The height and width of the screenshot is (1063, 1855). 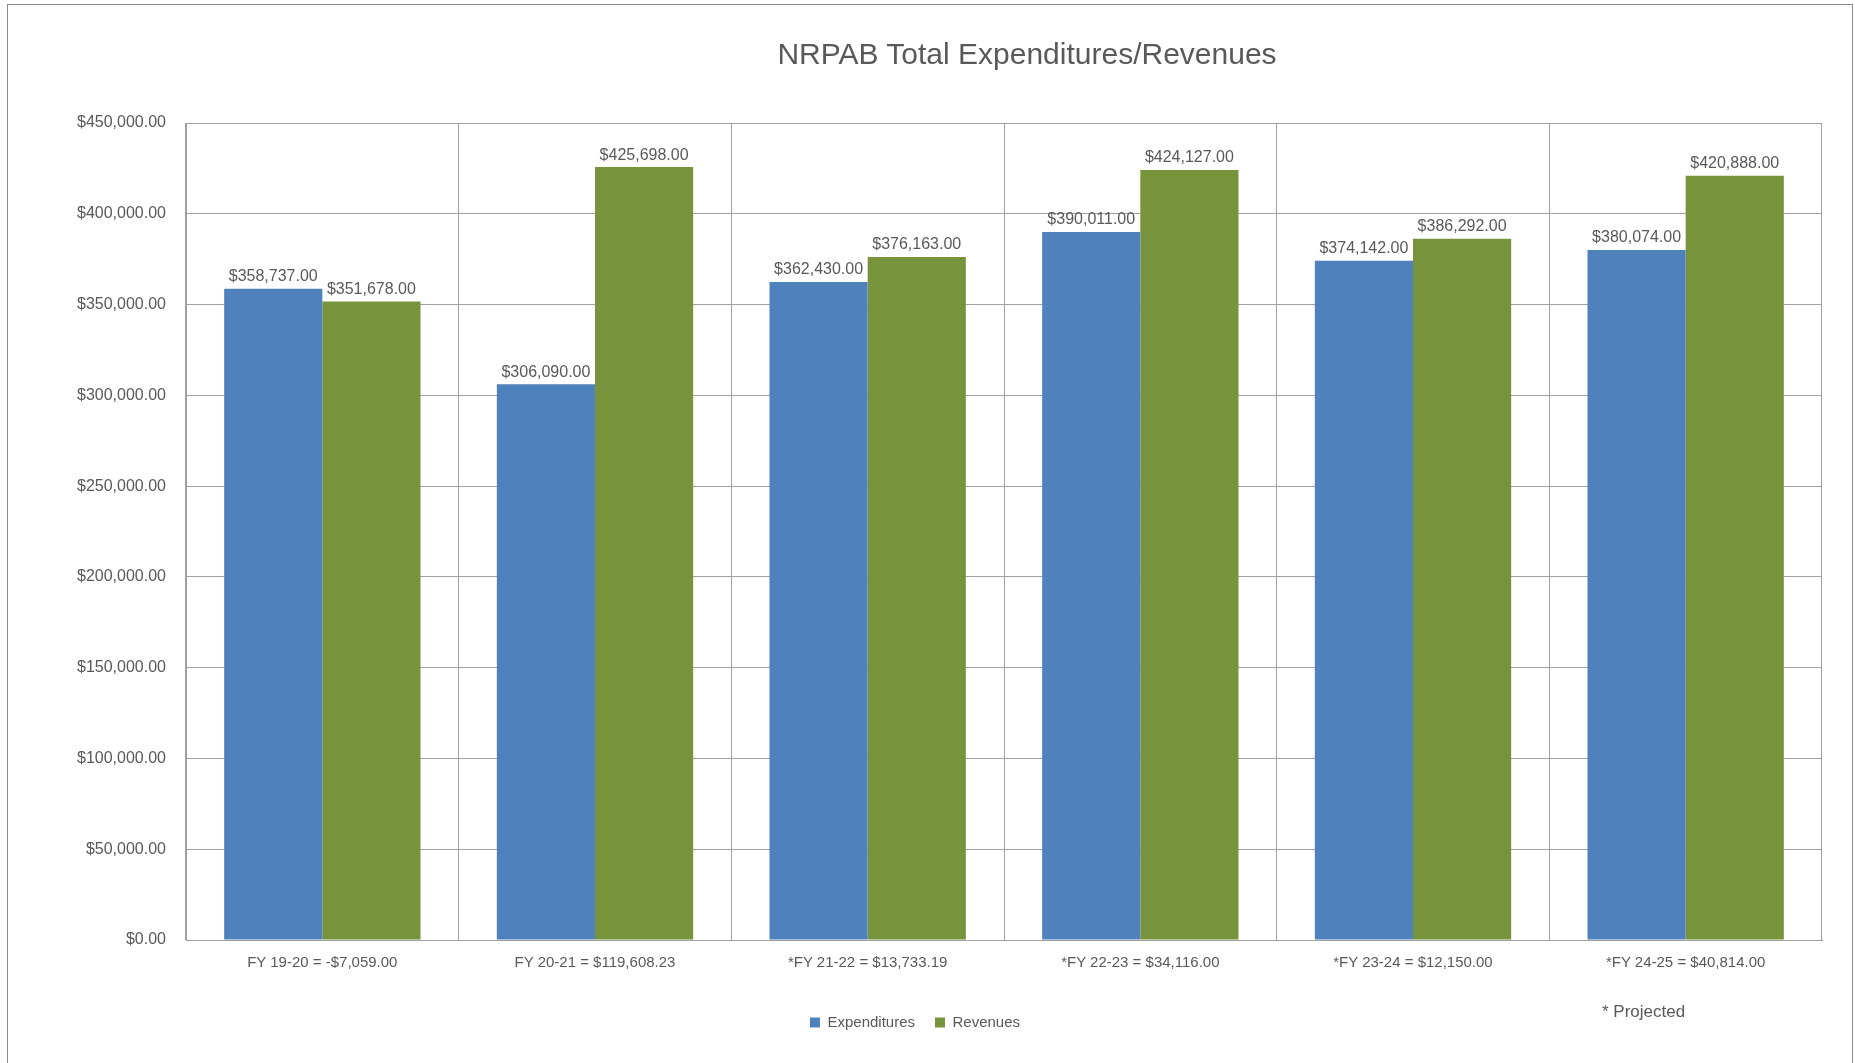 I want to click on x-tick-label: FY 20-21 = $119,608.23, so click(x=595, y=962).